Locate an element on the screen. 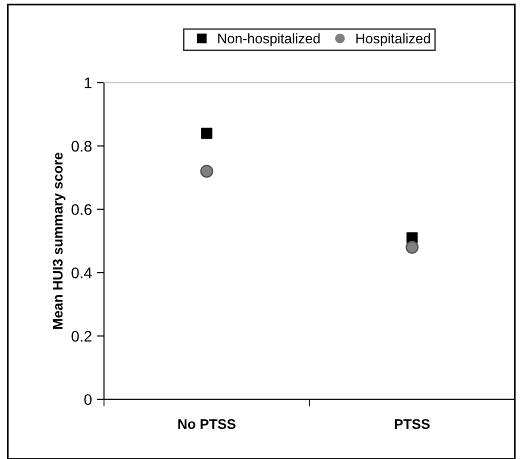 Image resolution: width=520 pixels, height=459 pixels. y-tick-label: 0.2 is located at coordinates (82, 336).